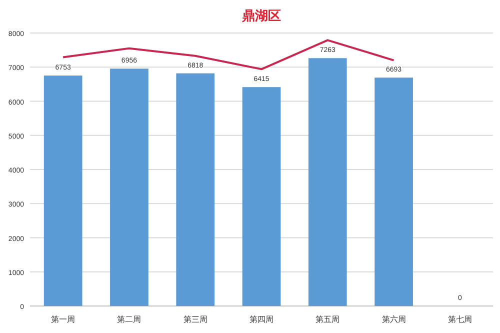  What do you see at coordinates (460, 319) in the screenshot?
I see `x-tick-label: 第七周` at bounding box center [460, 319].